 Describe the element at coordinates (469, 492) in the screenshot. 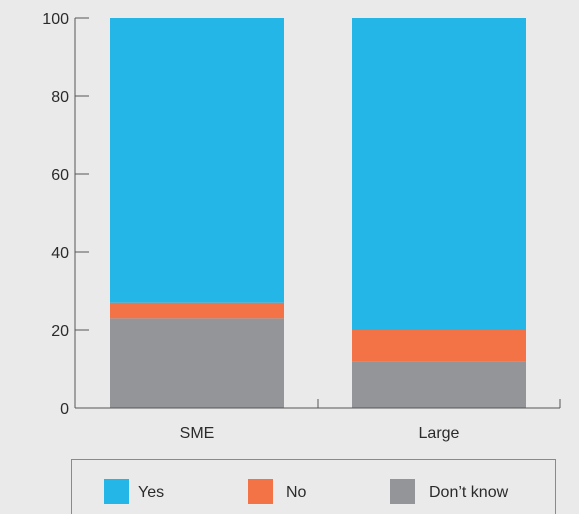

I see `legend-label-don-t-know: Don’t know` at that location.